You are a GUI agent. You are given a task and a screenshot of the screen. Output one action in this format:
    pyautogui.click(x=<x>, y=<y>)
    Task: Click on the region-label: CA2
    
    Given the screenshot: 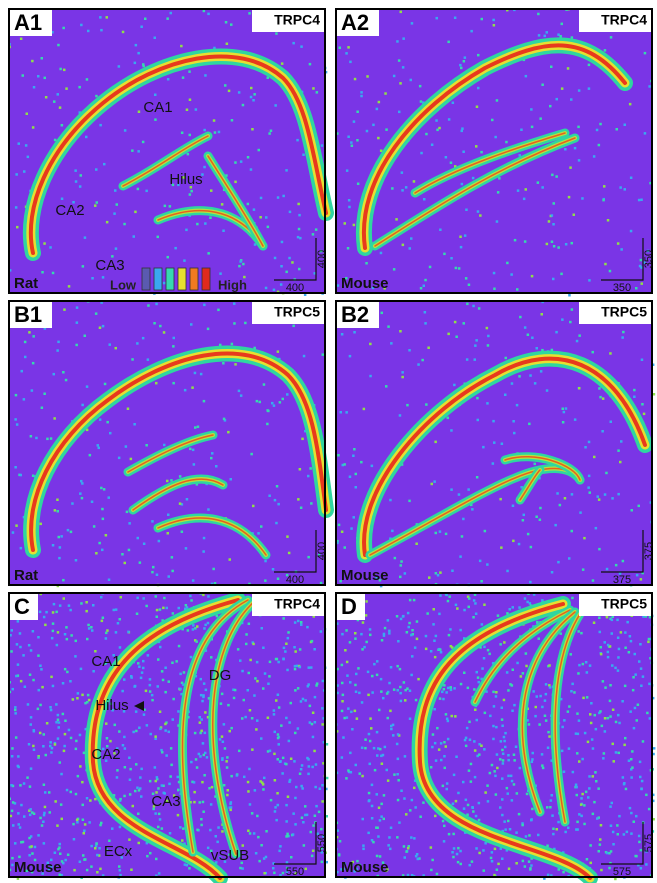 What is the action you would take?
    pyautogui.click(x=105, y=754)
    